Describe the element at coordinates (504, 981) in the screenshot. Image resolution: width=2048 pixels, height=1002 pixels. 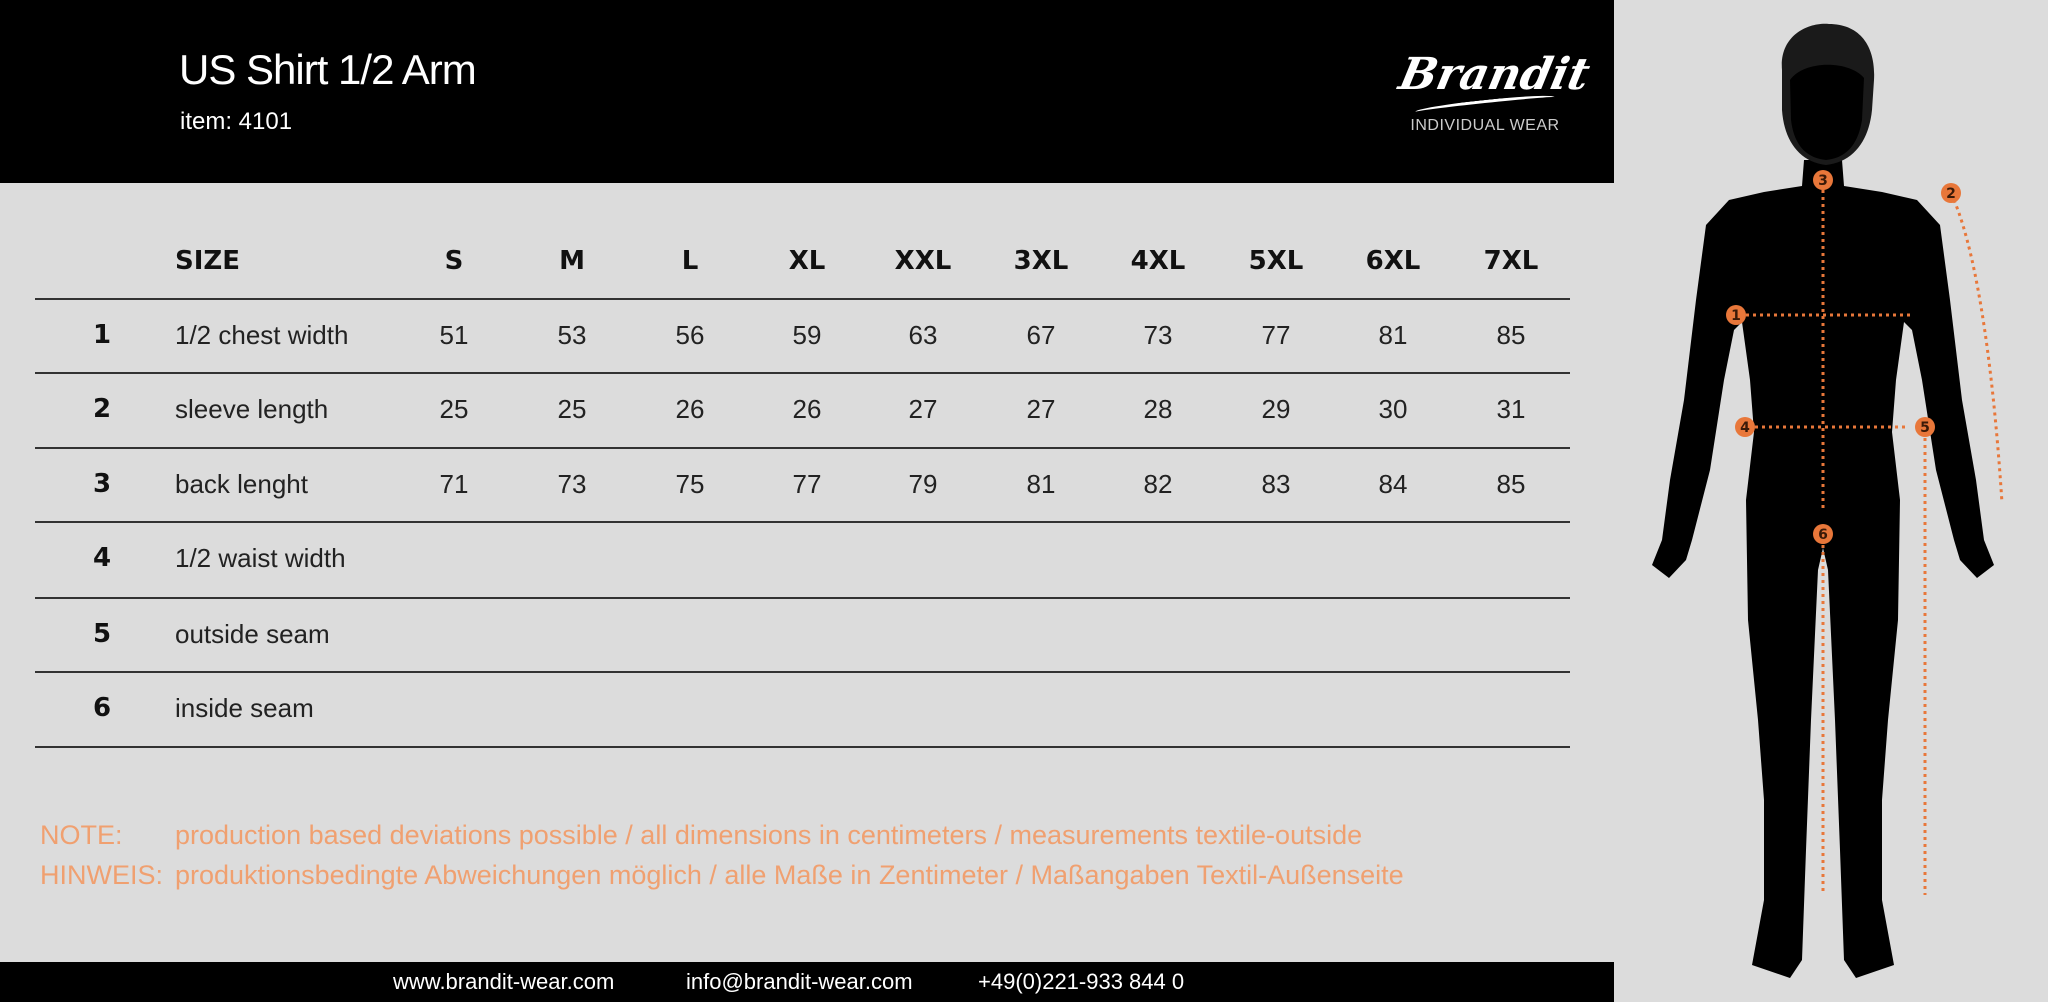
I see `footer-website: www.brandit-wear.com` at that location.